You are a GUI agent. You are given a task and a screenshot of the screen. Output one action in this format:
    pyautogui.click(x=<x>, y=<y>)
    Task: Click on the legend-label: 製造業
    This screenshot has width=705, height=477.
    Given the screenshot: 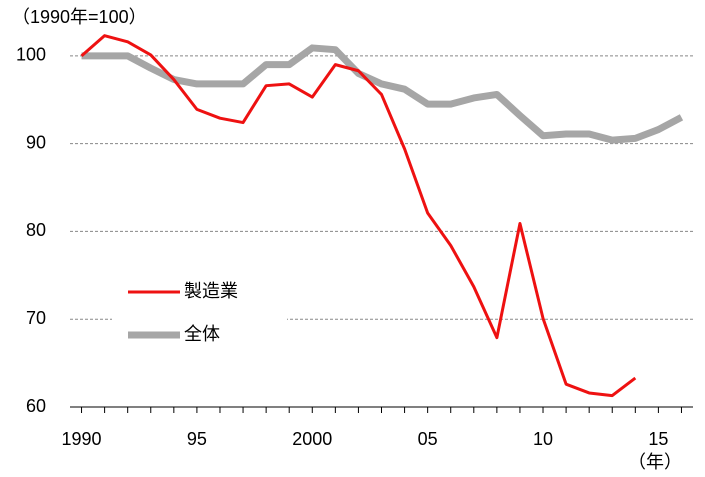 What is the action you would take?
    pyautogui.click(x=211, y=291)
    